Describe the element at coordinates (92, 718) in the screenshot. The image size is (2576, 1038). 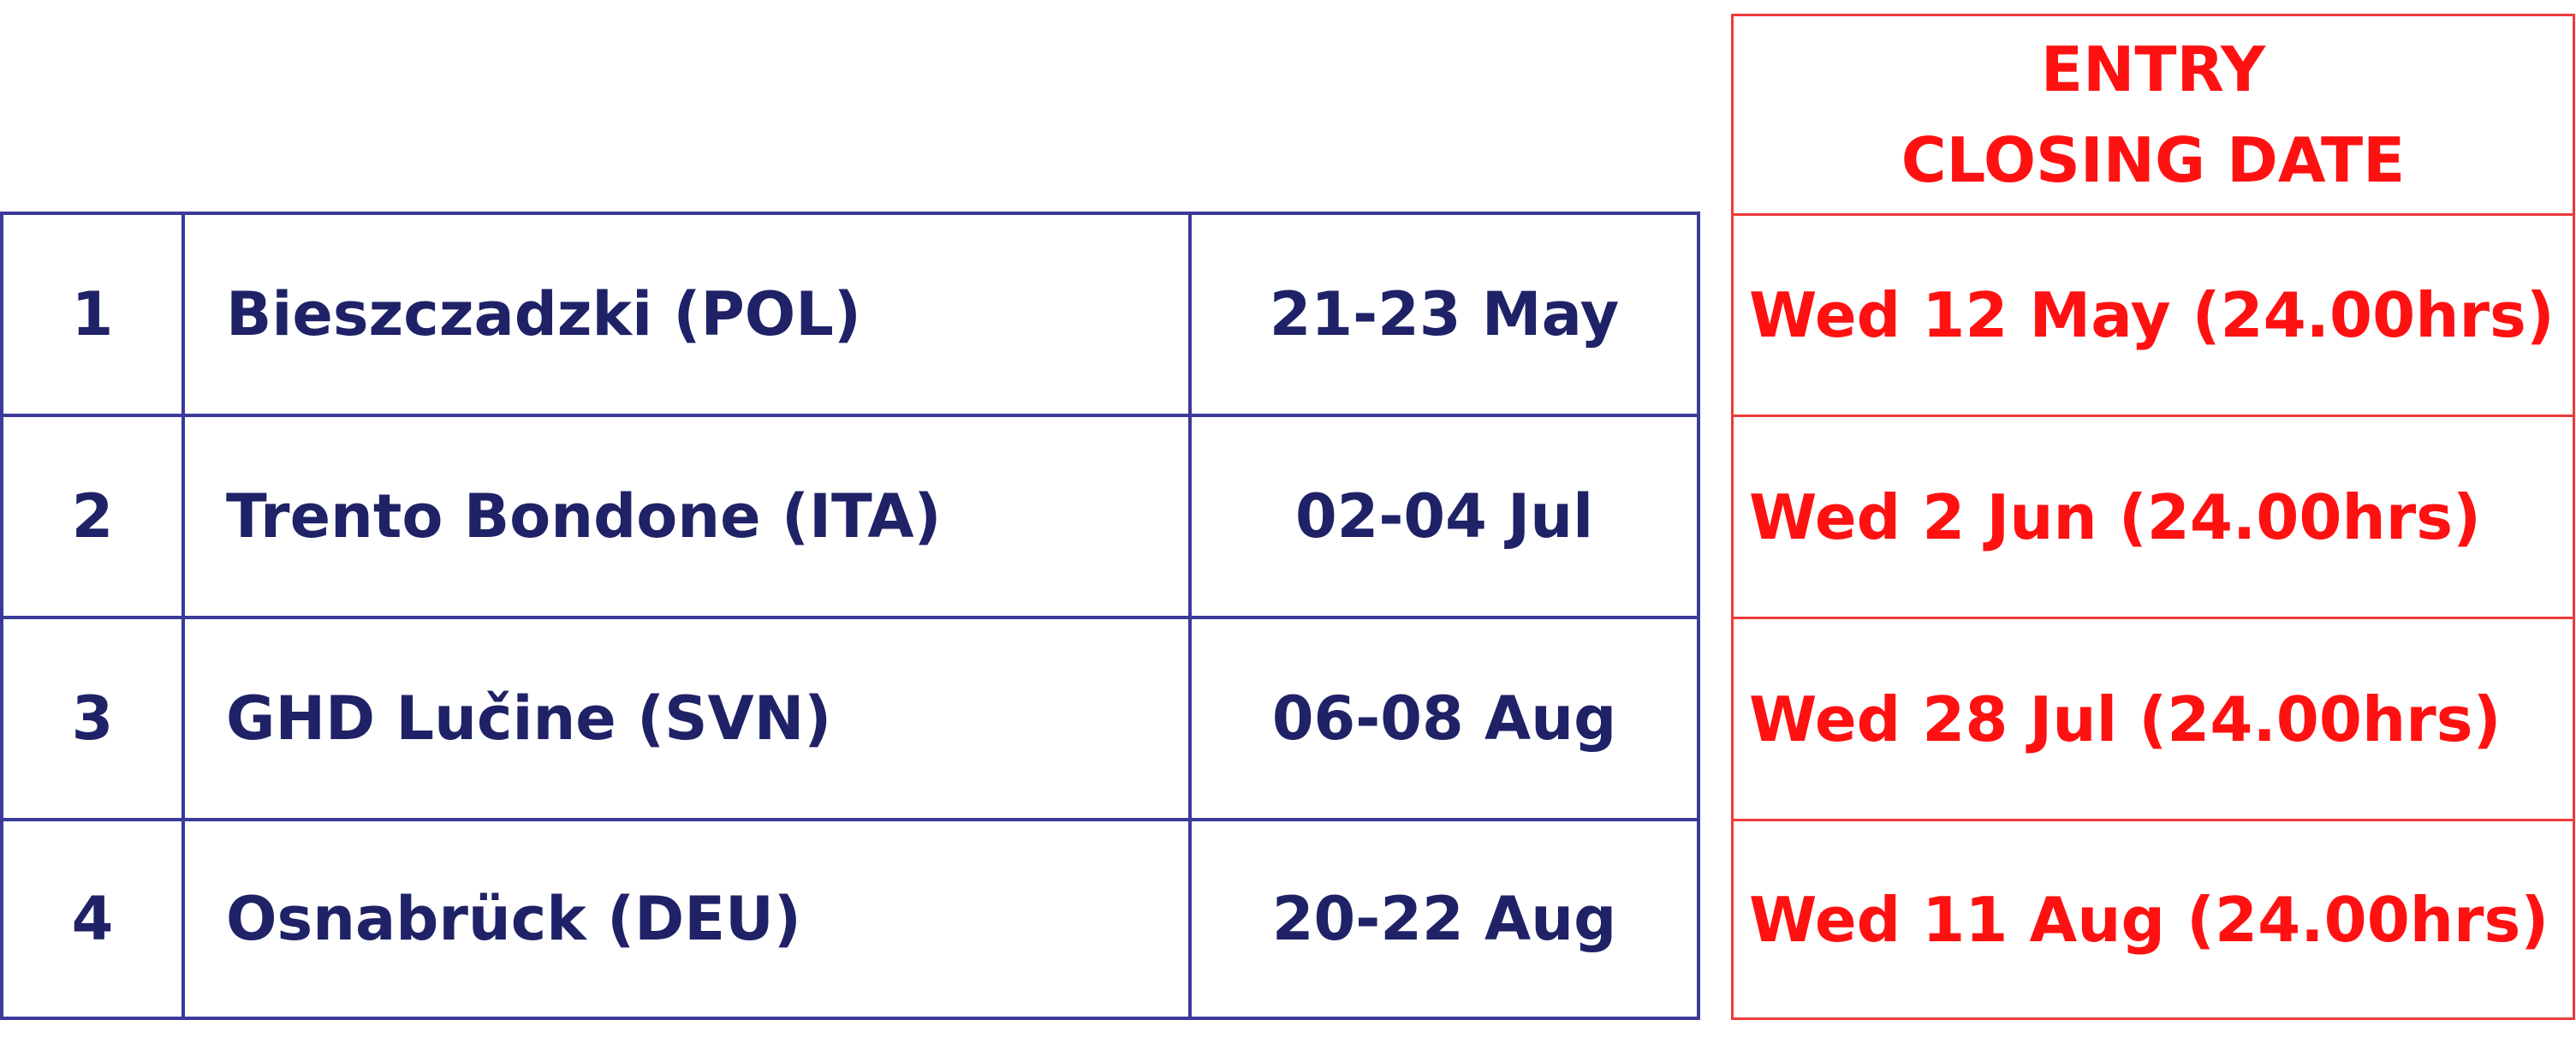
I see `event-number: 3` at that location.